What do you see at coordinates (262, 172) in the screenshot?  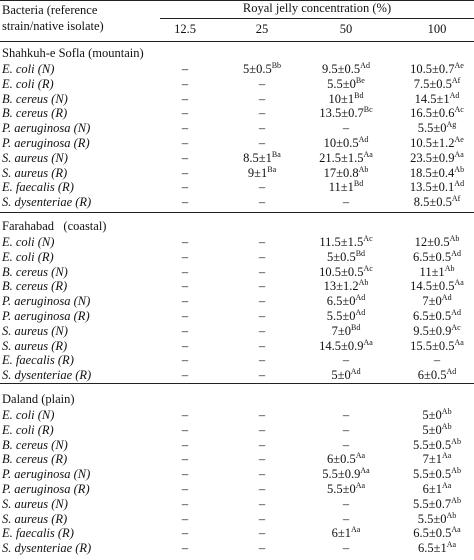 I see `cell: 9±1Ba` at bounding box center [262, 172].